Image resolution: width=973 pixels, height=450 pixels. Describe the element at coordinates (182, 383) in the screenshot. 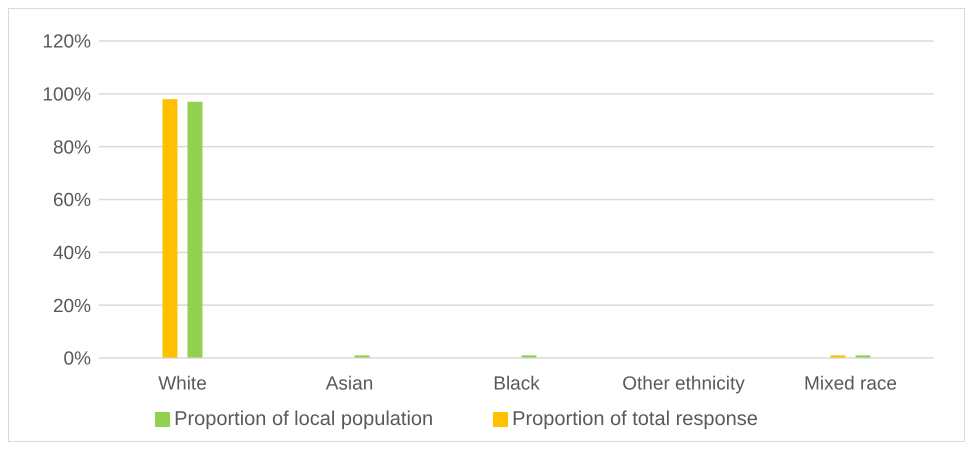

I see `x-tick-label: White` at that location.